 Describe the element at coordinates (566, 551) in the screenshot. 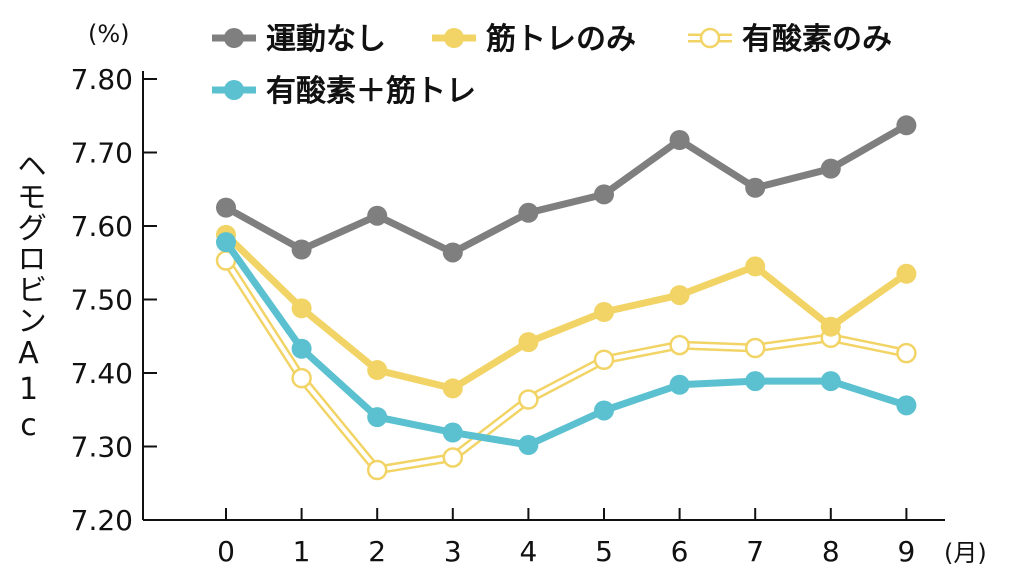

I see `x-tick-labels: 0 1 2 3 4 5 6 7 8 9` at that location.